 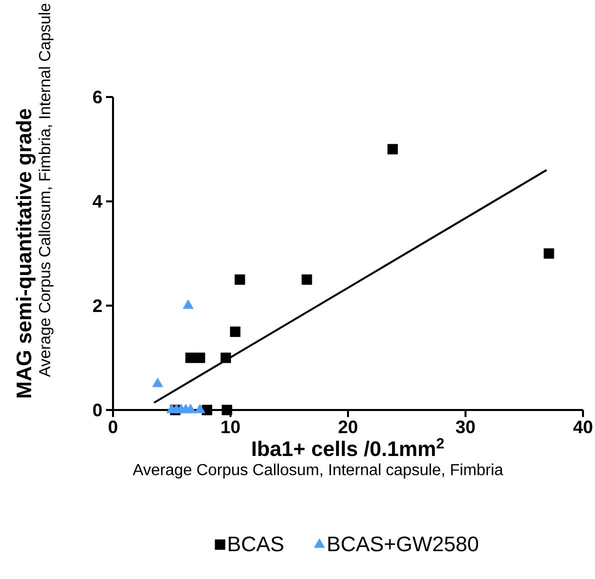 What do you see at coordinates (26, 253) in the screenshot?
I see `y-axis-title: MAG semi-quantitative grade` at bounding box center [26, 253].